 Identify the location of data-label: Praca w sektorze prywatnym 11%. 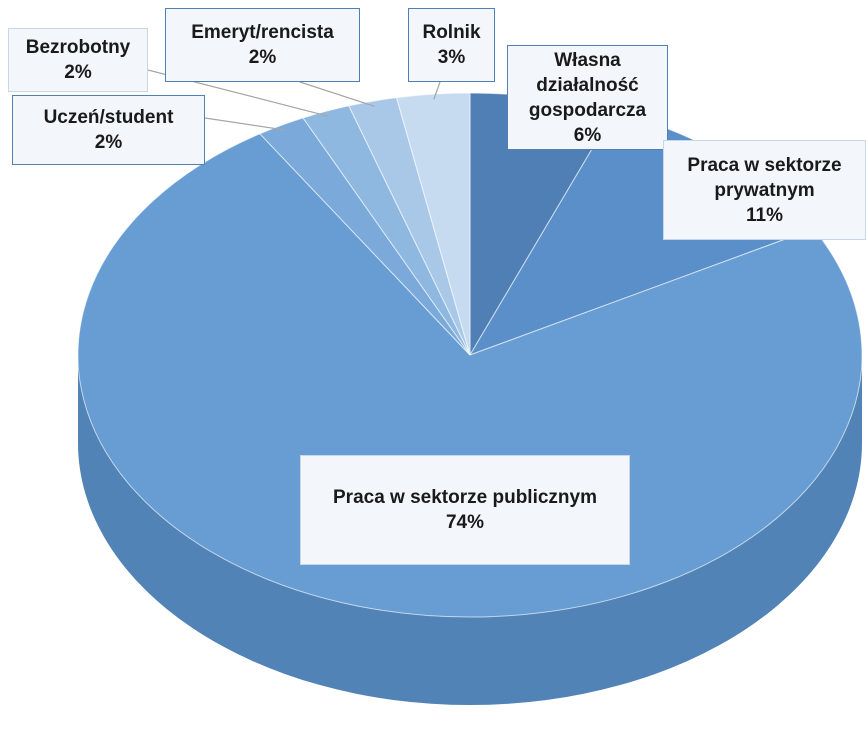
(764, 190).